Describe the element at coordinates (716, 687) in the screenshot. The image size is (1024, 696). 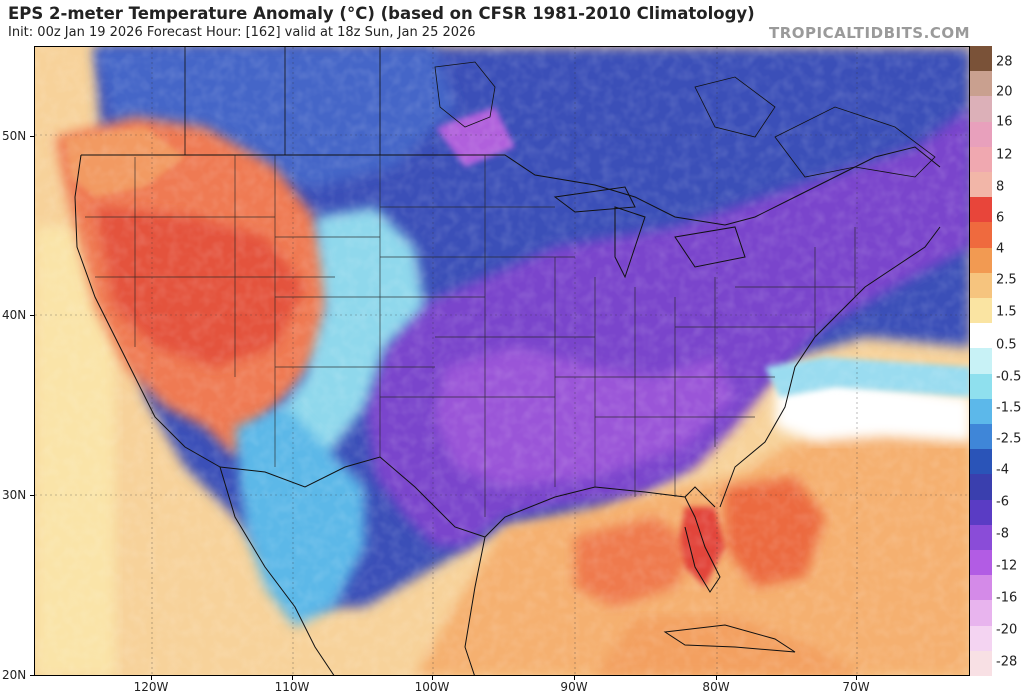
I see `lon-label-80w: 80W` at that location.